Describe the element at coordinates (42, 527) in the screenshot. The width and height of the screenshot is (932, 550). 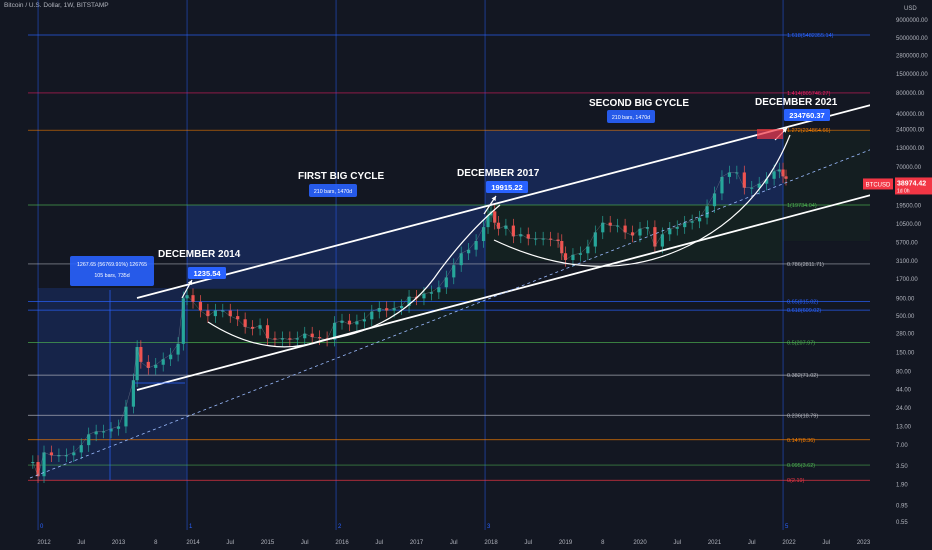
I see `cycle-marker-label: 0` at that location.